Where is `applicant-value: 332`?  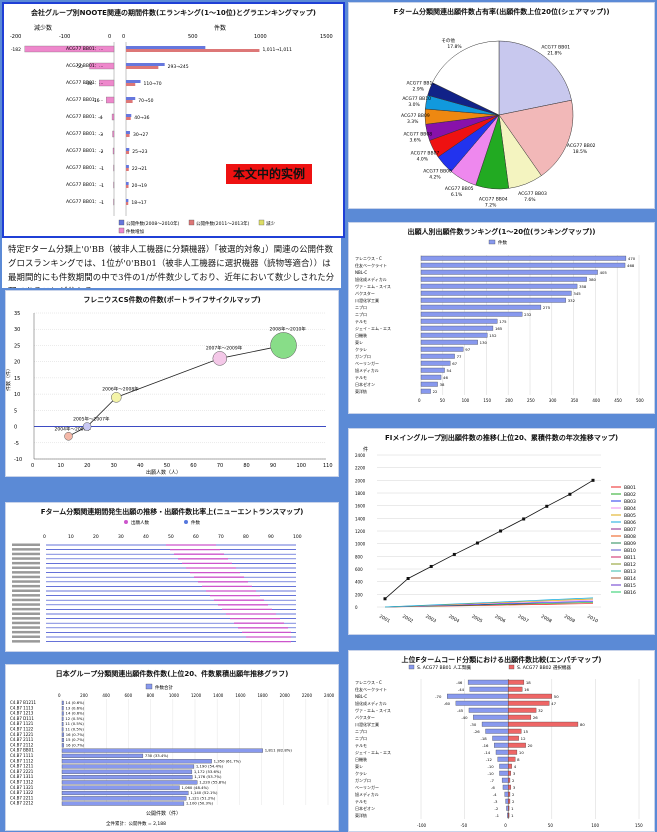 applicant-value: 332 is located at coordinates (572, 300).